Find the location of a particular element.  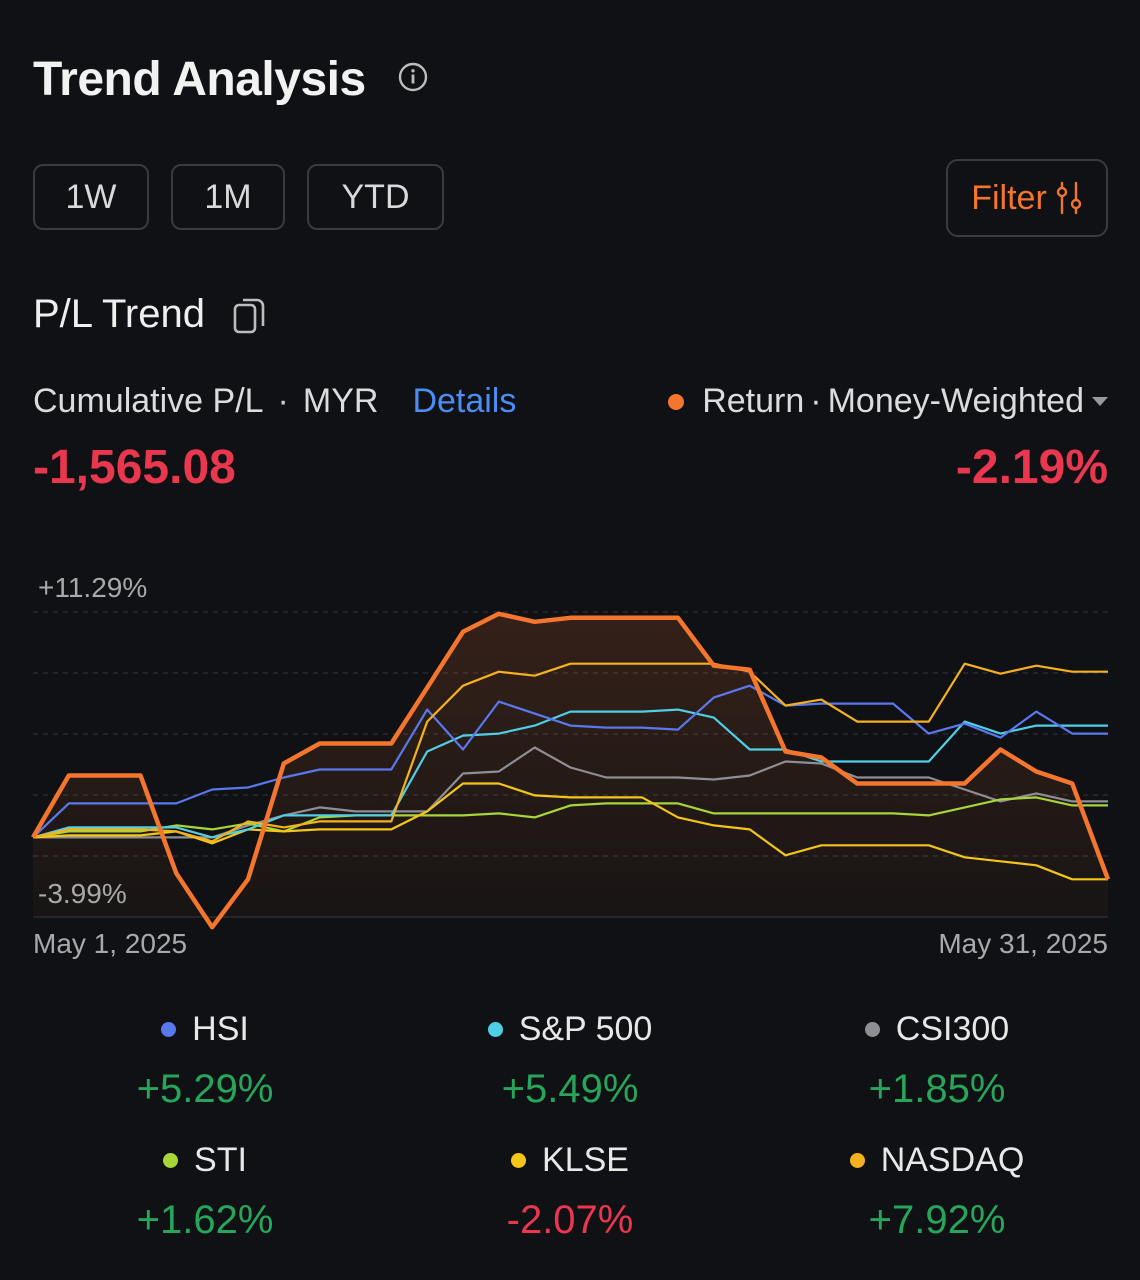

series-line-nasdaq is located at coordinates (570, 752).